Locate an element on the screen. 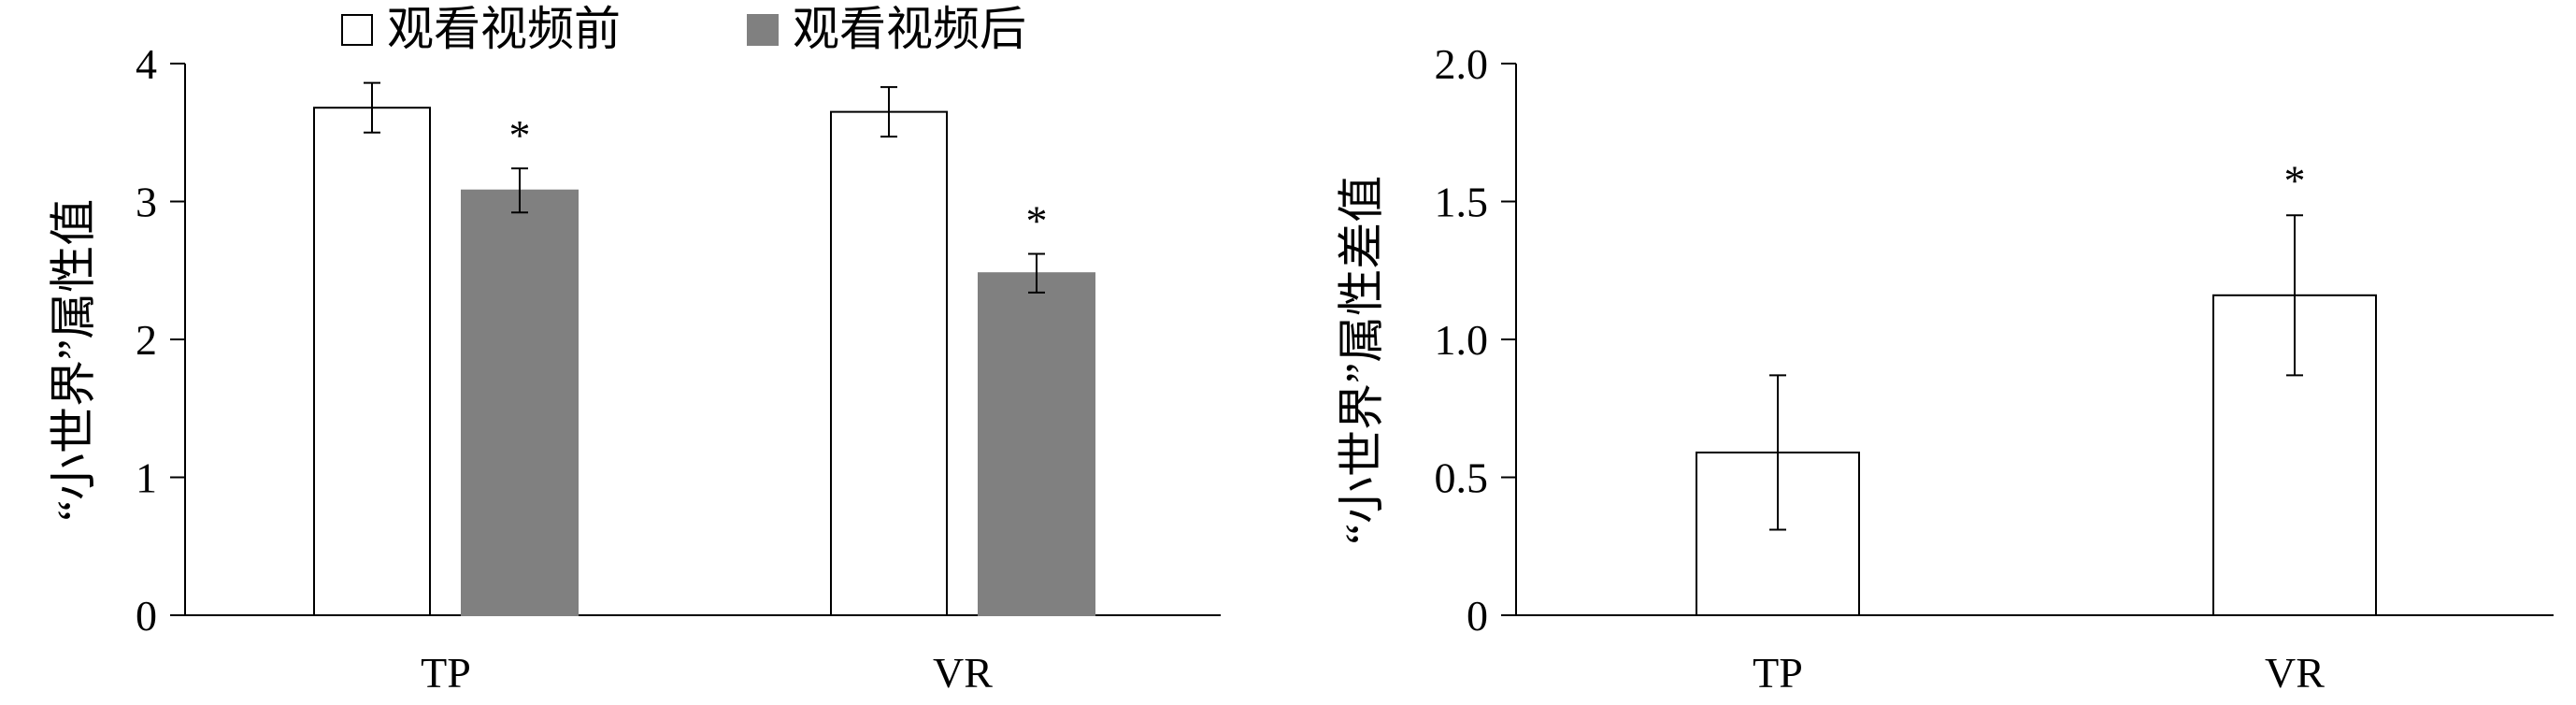 The height and width of the screenshot is (705, 2576). right-x-tick-label: VR is located at coordinates (2295, 673).